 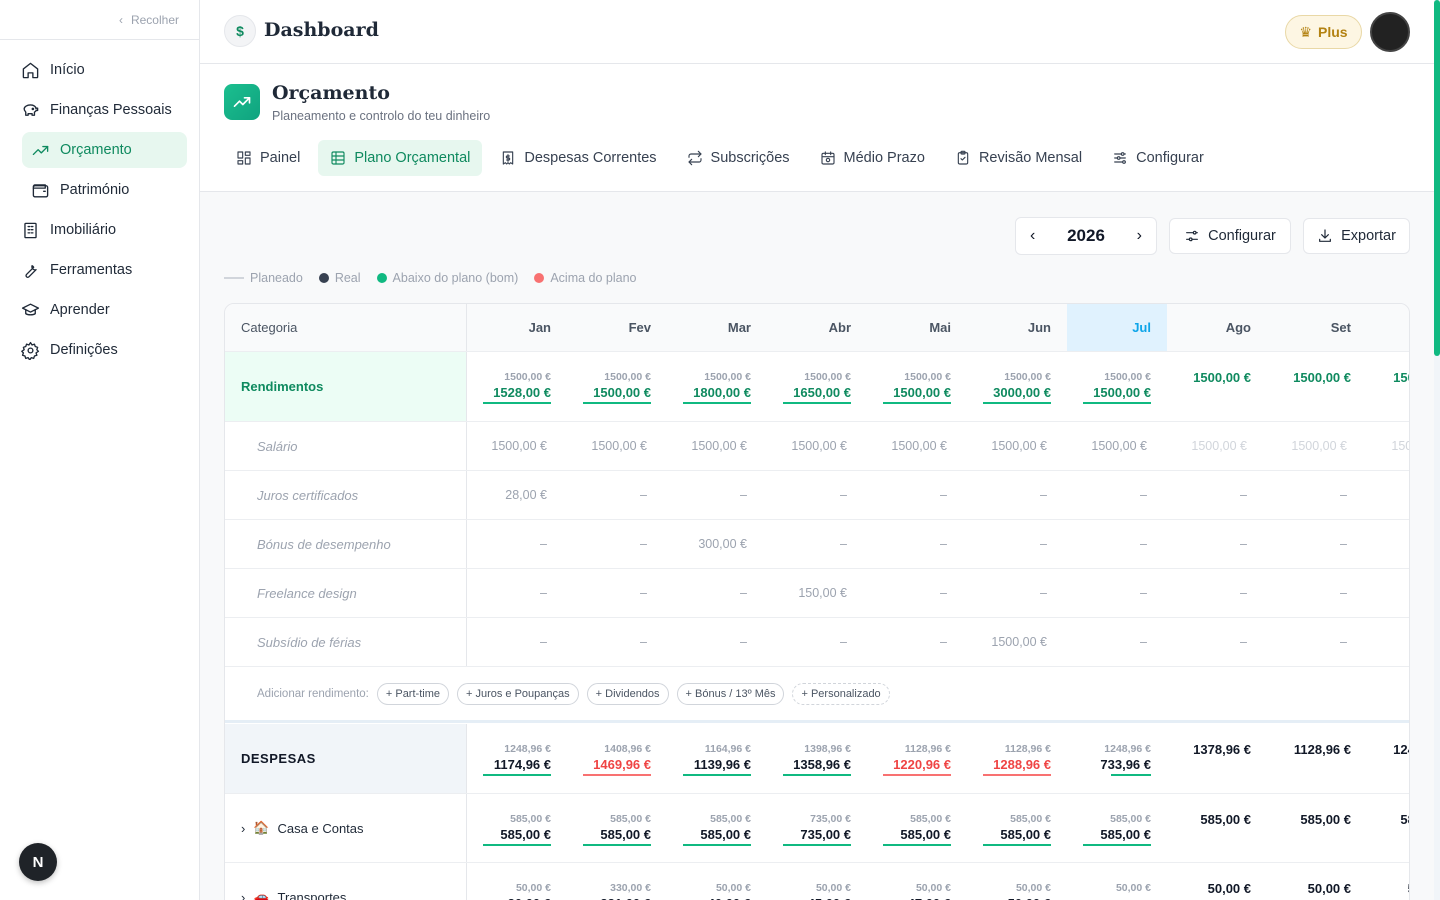 What do you see at coordinates (1437, 178) in the screenshot?
I see `scrollbar-thumb` at bounding box center [1437, 178].